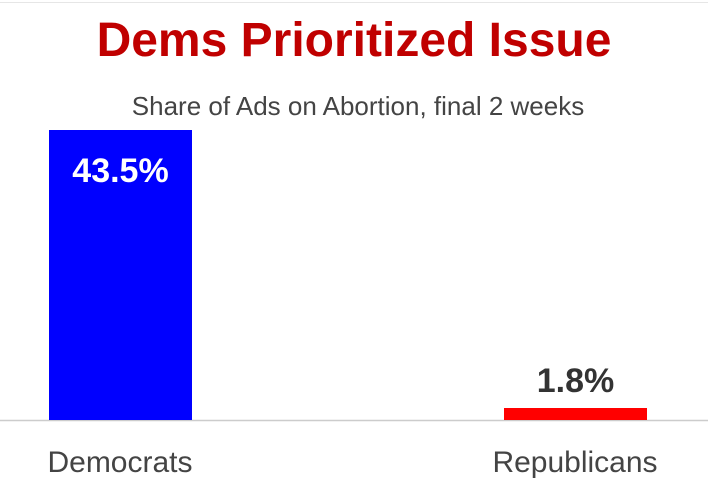 The width and height of the screenshot is (708, 486). Describe the element at coordinates (354, 2) in the screenshot. I see `top-divider` at that location.